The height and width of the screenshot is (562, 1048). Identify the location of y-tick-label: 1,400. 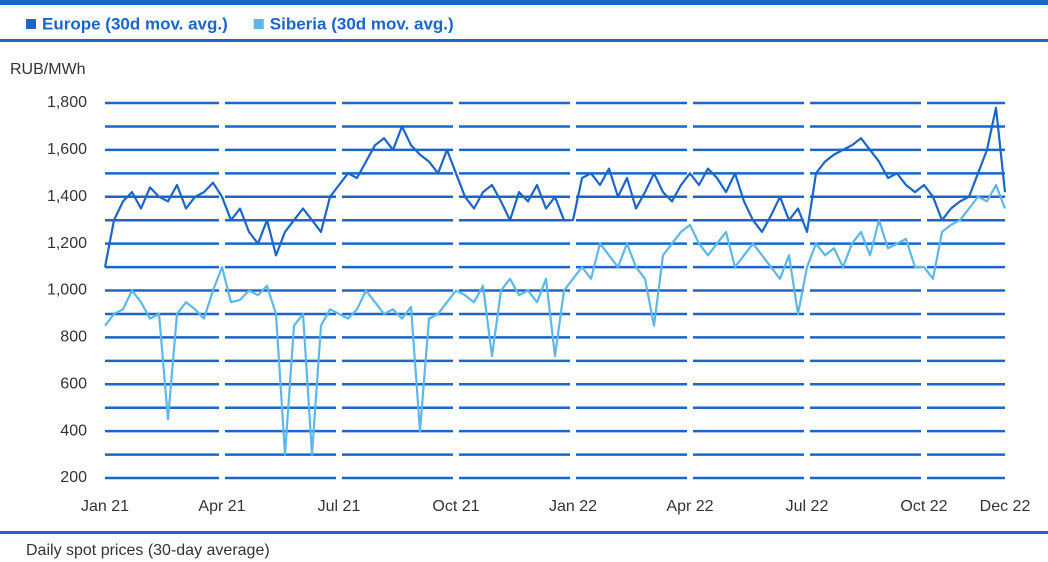
(67, 196).